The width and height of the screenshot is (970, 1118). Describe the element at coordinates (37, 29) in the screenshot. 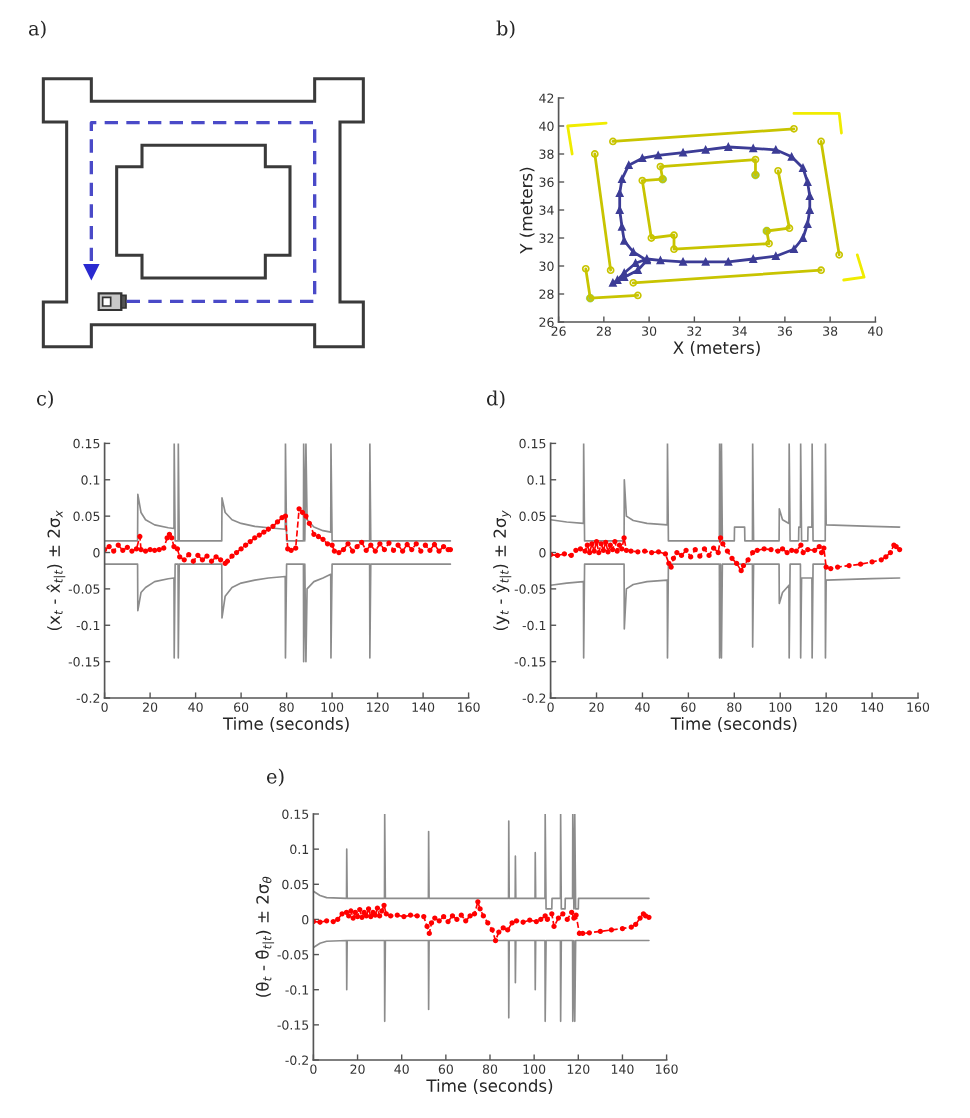

I see `text: a)` at that location.